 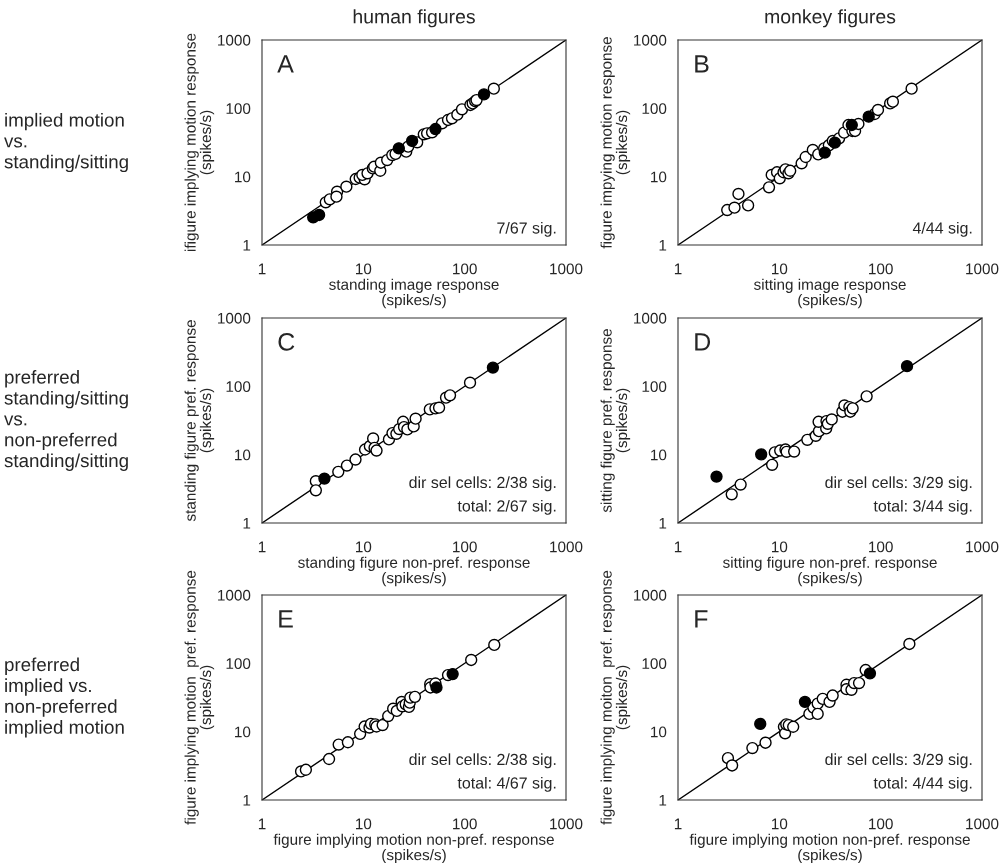 What do you see at coordinates (830, 18) in the screenshot?
I see `chart-title: monkey figures` at bounding box center [830, 18].